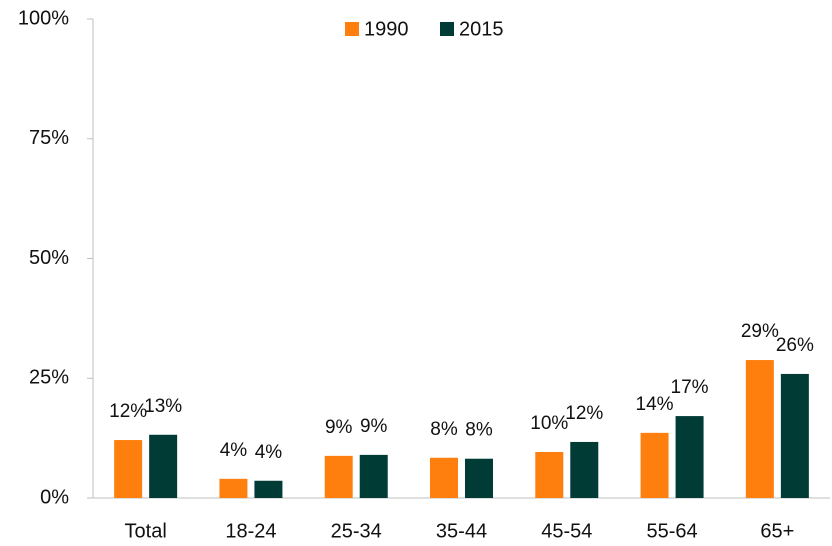 The image size is (832, 546). I want to click on x-tick-label: Total, so click(146, 531).